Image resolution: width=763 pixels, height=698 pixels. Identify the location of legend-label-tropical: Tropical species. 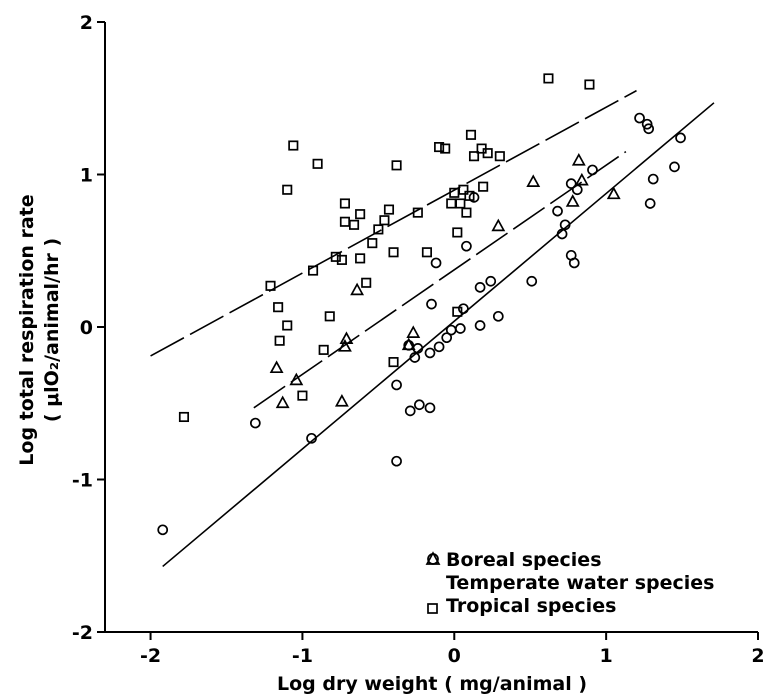
(531, 606).